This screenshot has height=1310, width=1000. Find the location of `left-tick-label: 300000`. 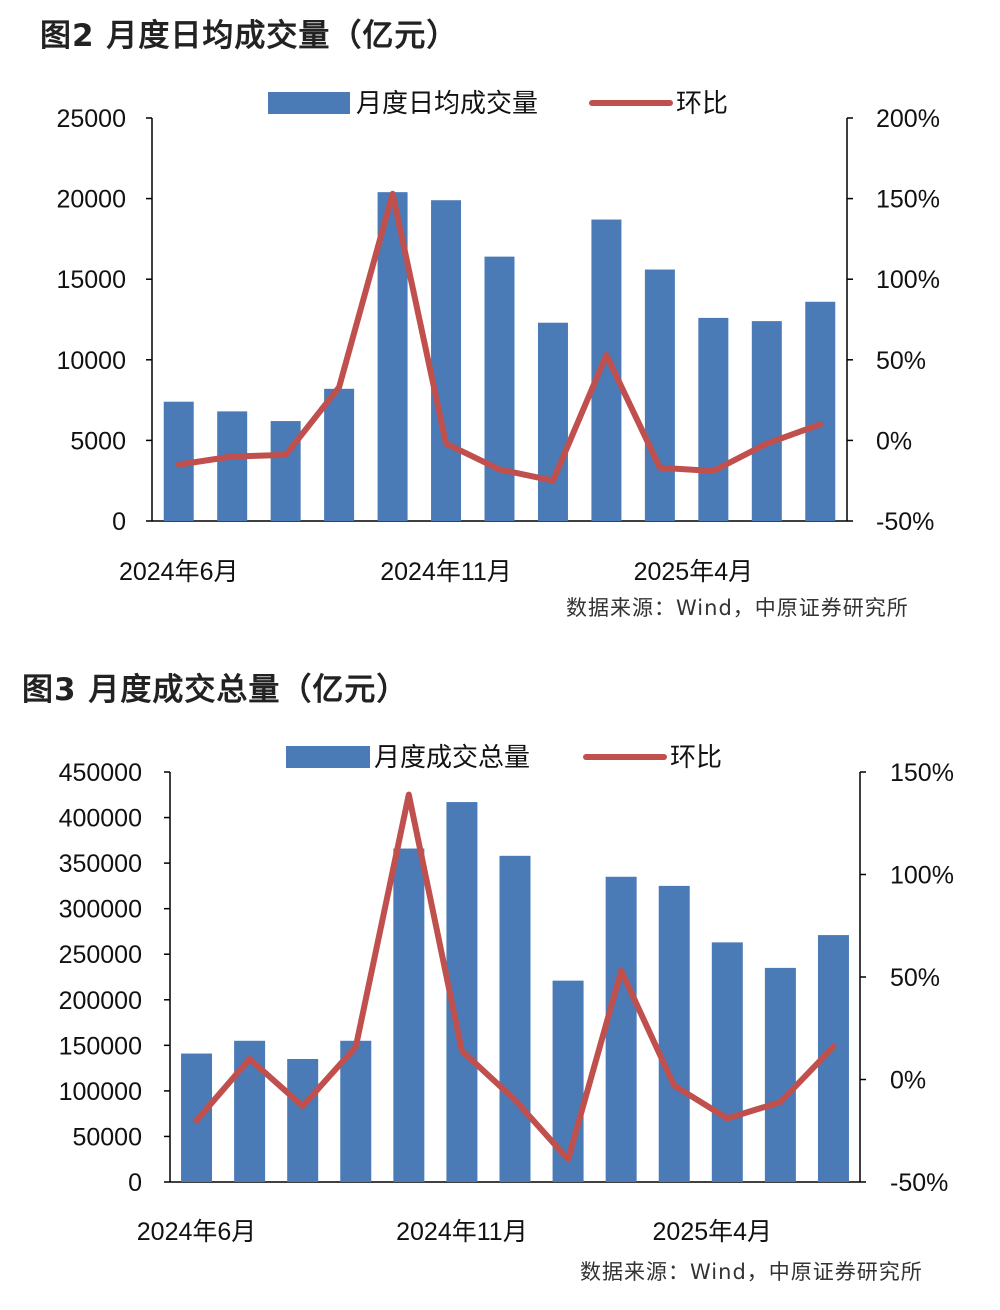

left-tick-label: 300000 is located at coordinates (100, 910).